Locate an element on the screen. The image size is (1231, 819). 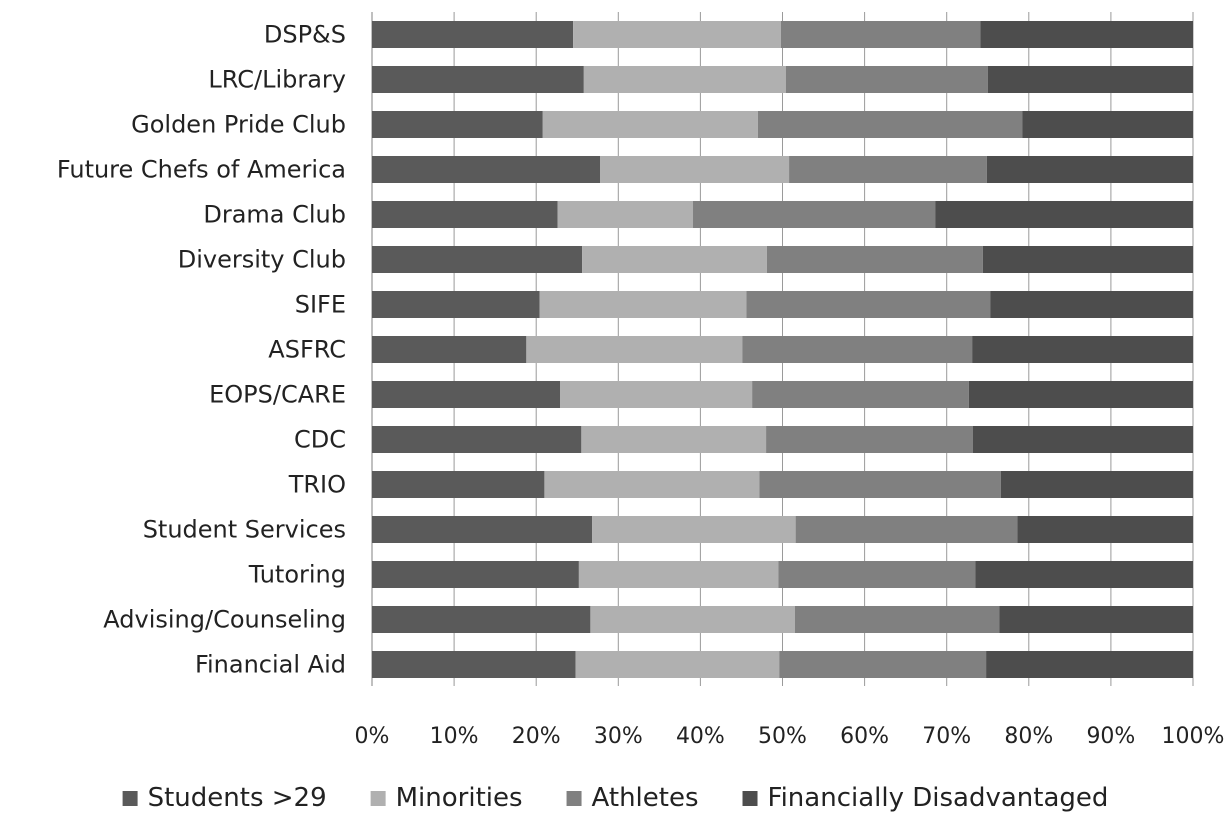
x-tick-labels: 0% 10% 20% 30% 40% 50% 60% 70% 80% 90% 100% is located at coordinates (790, 736).